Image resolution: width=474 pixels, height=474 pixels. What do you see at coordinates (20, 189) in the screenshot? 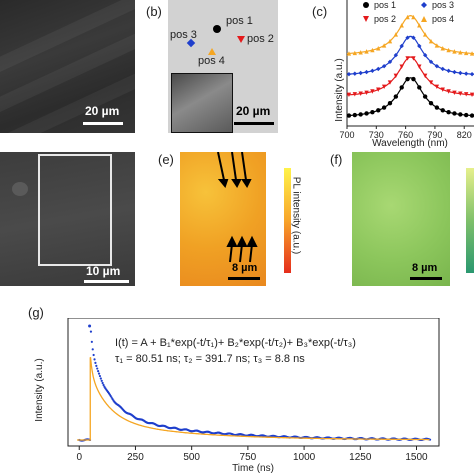
I see `panel-d-particle` at bounding box center [20, 189].